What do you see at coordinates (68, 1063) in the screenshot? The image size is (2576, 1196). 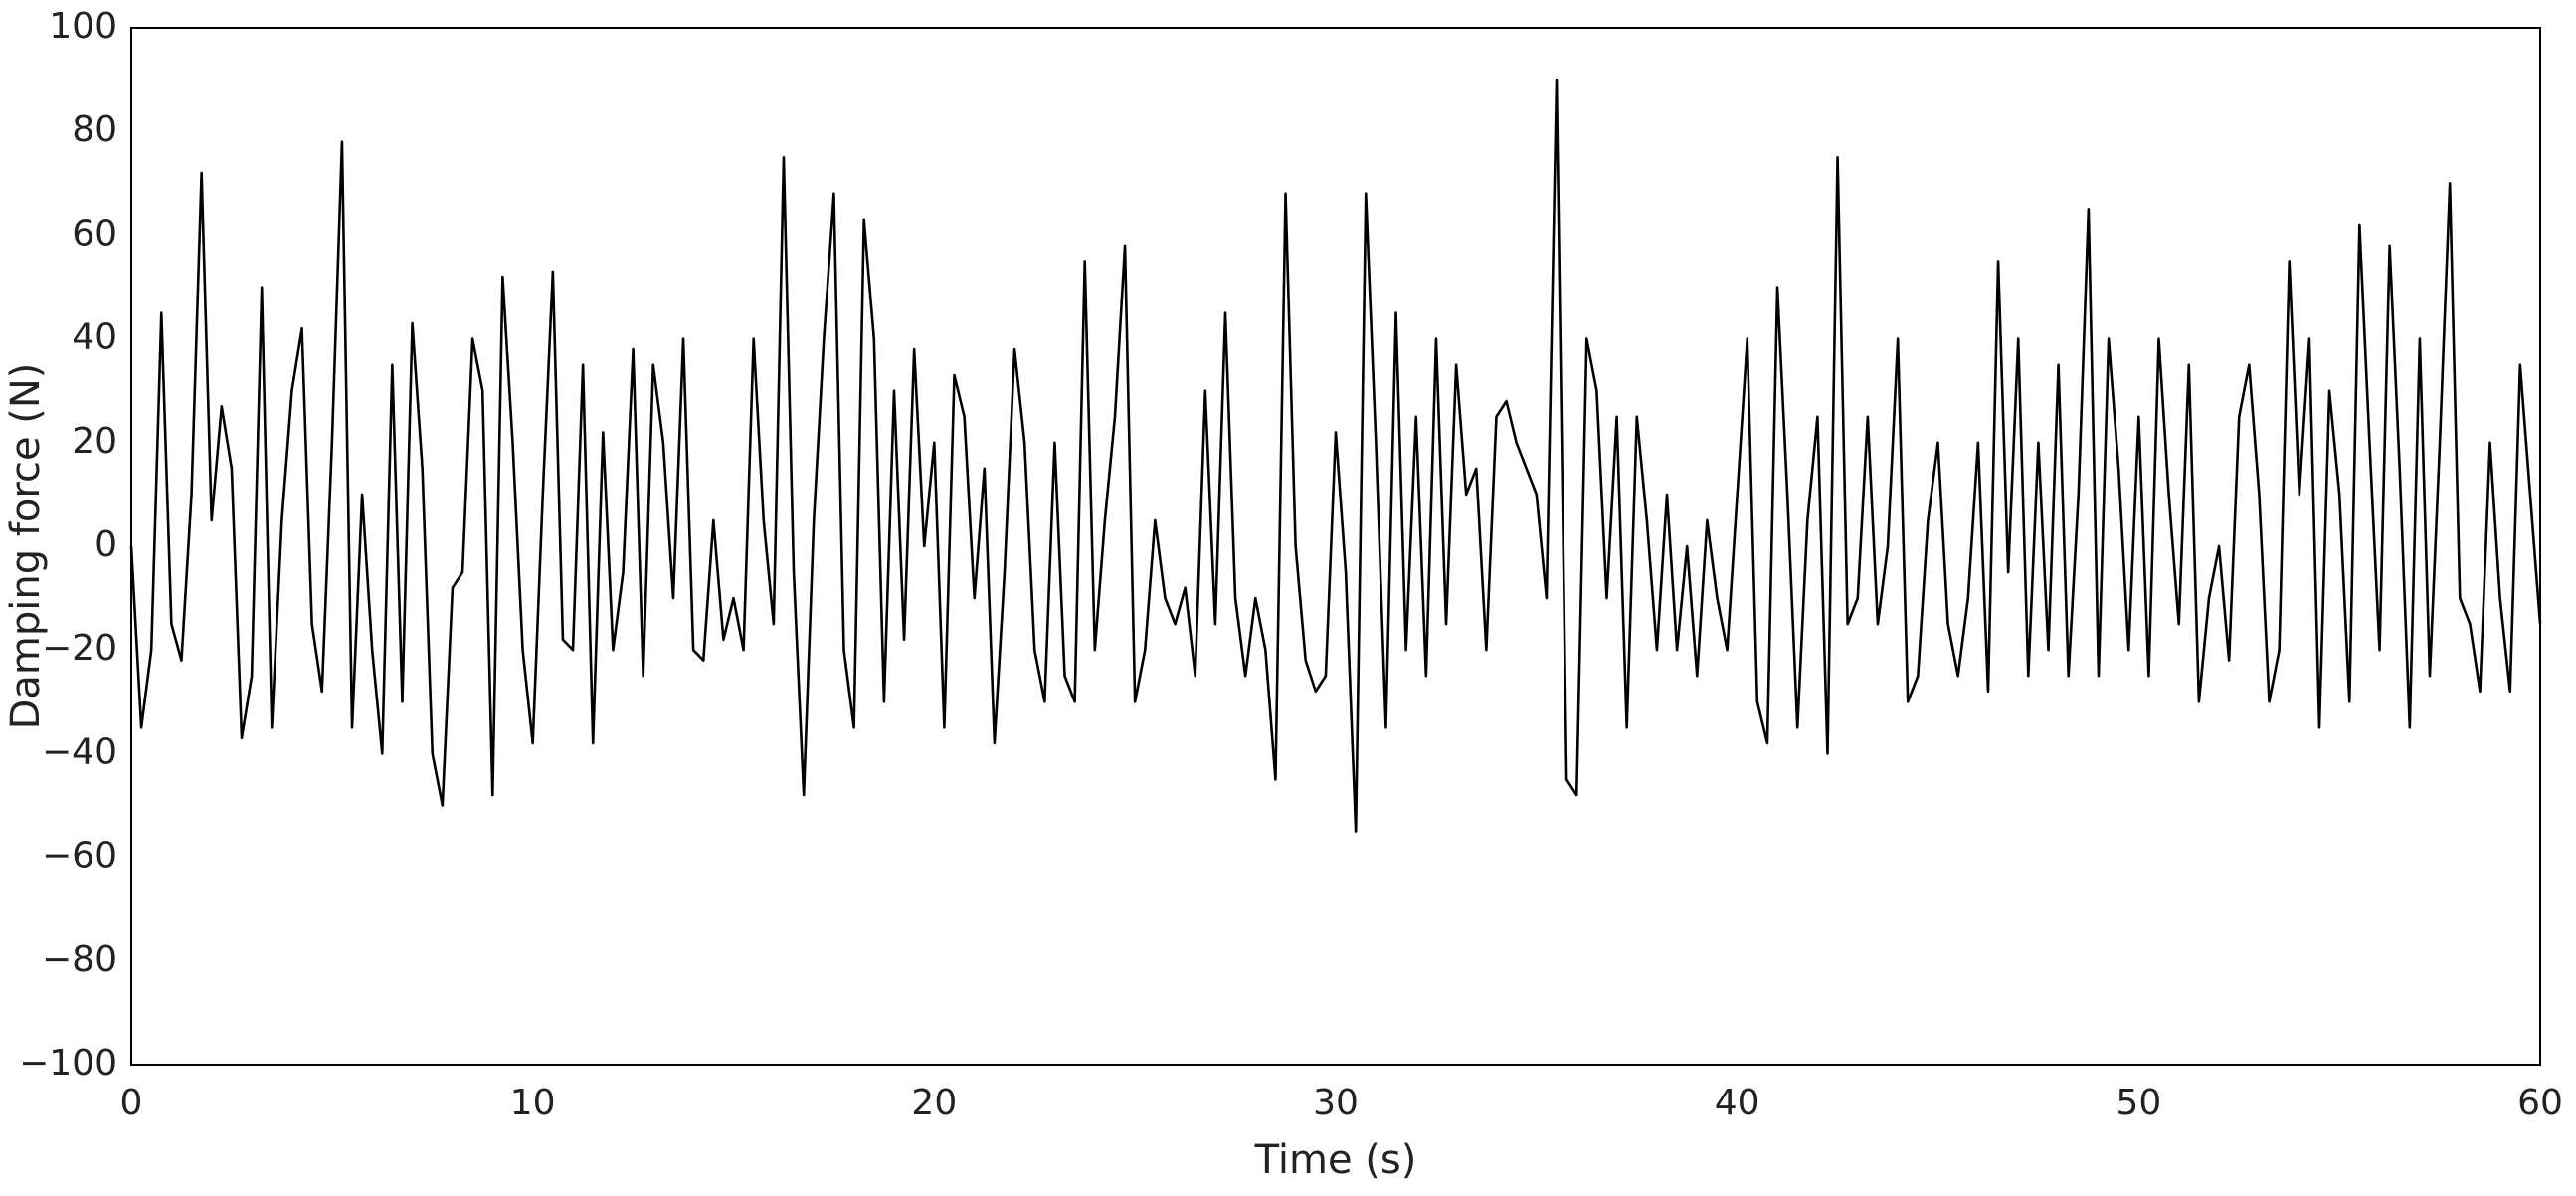 I see `y-tick-label: −100` at bounding box center [68, 1063].